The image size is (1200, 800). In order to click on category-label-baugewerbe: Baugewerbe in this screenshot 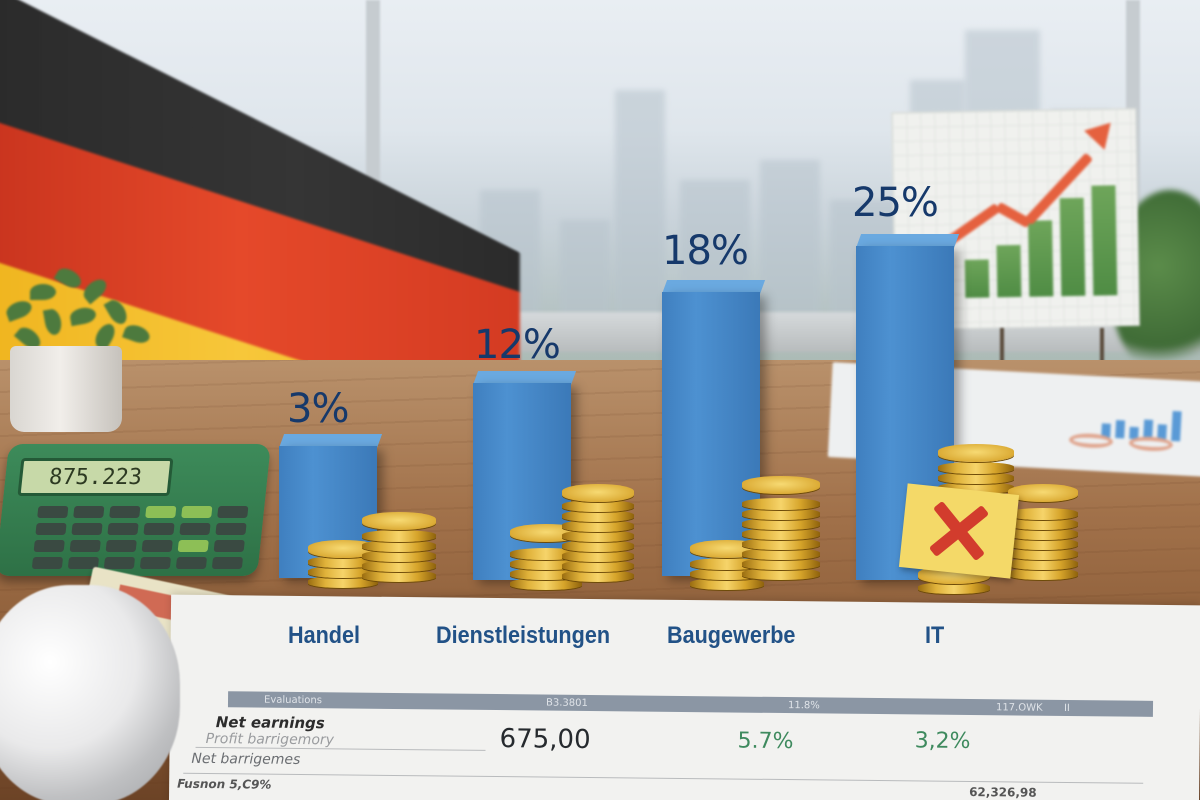, I will do `click(731, 635)`.